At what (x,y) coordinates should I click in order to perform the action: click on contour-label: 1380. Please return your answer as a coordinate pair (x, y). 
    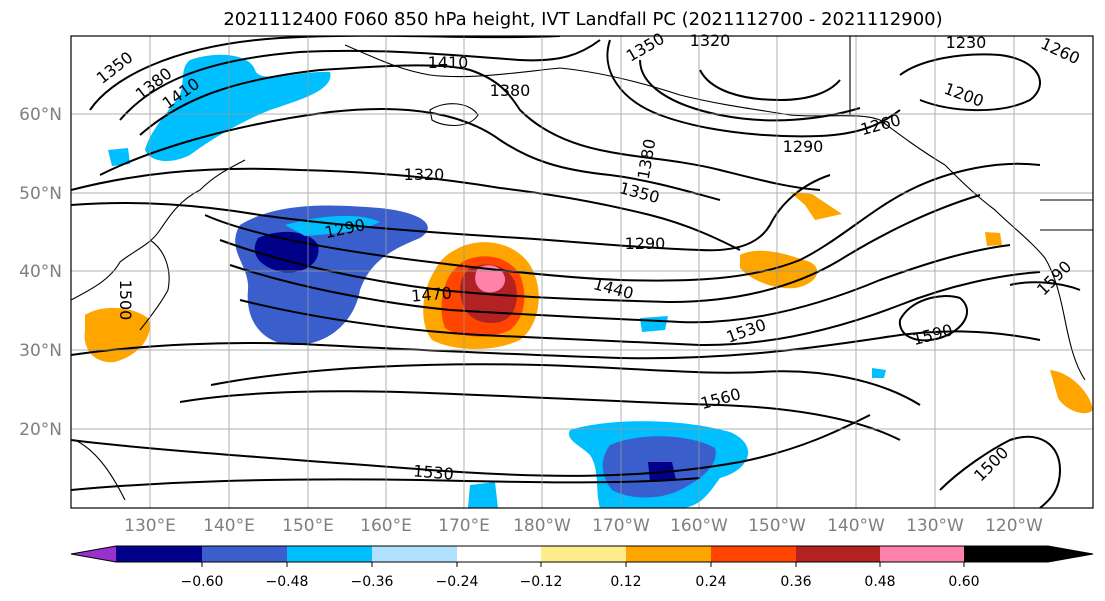
    Looking at the image, I should click on (510, 90).